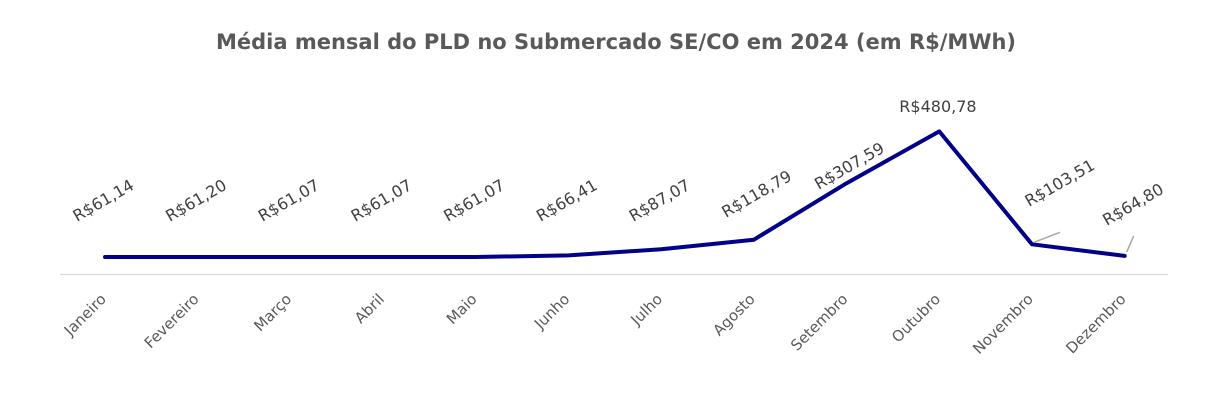  I want to click on data-label-novembro: R$103,51, so click(1060, 182).